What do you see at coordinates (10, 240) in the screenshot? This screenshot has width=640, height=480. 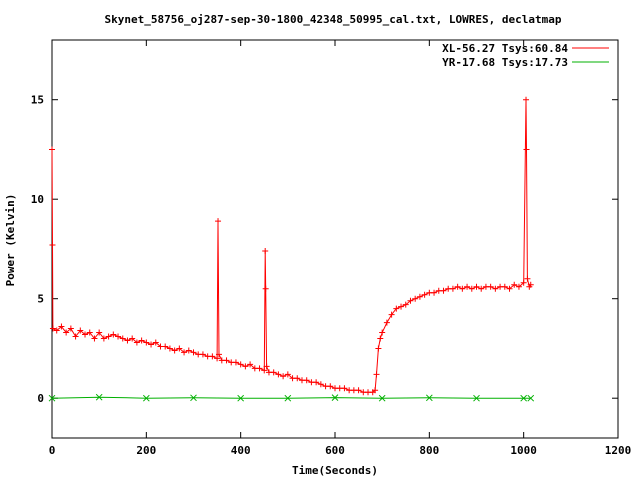 I see `y-axis-label: Power (Kelvin)` at bounding box center [10, 240].